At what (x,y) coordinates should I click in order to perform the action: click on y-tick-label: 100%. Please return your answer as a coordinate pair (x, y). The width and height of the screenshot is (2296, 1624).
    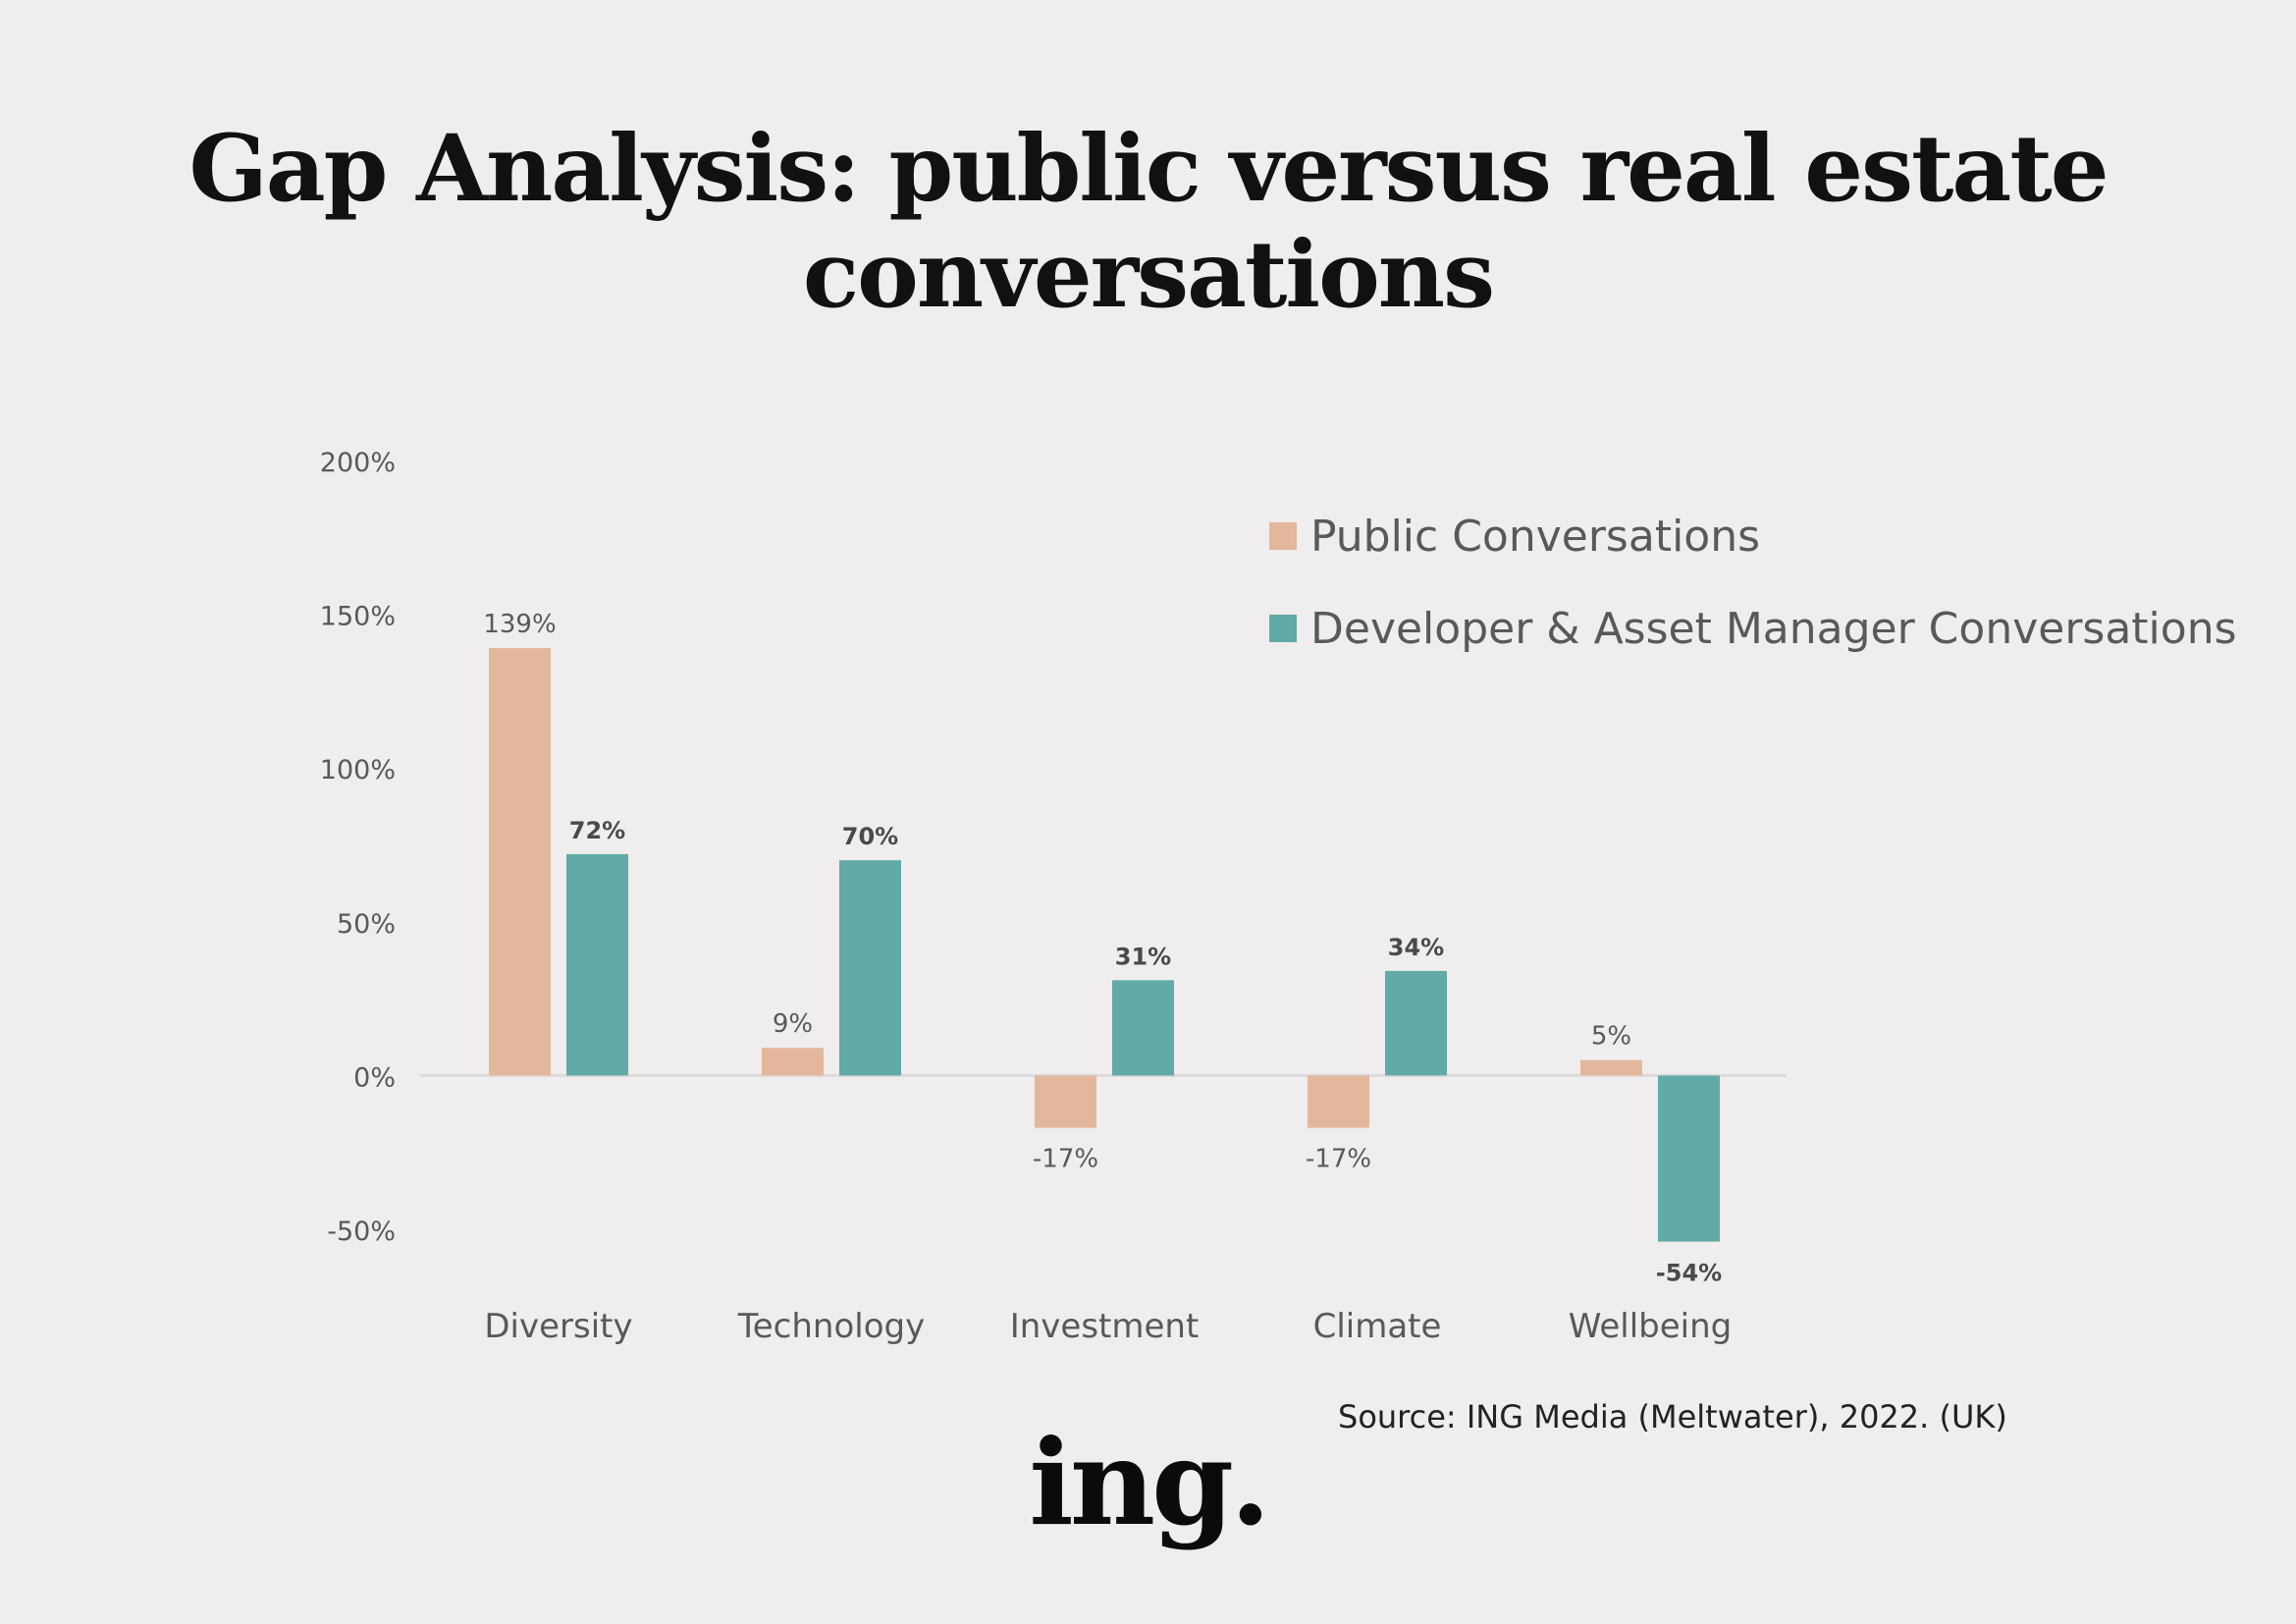
    Looking at the image, I should click on (358, 770).